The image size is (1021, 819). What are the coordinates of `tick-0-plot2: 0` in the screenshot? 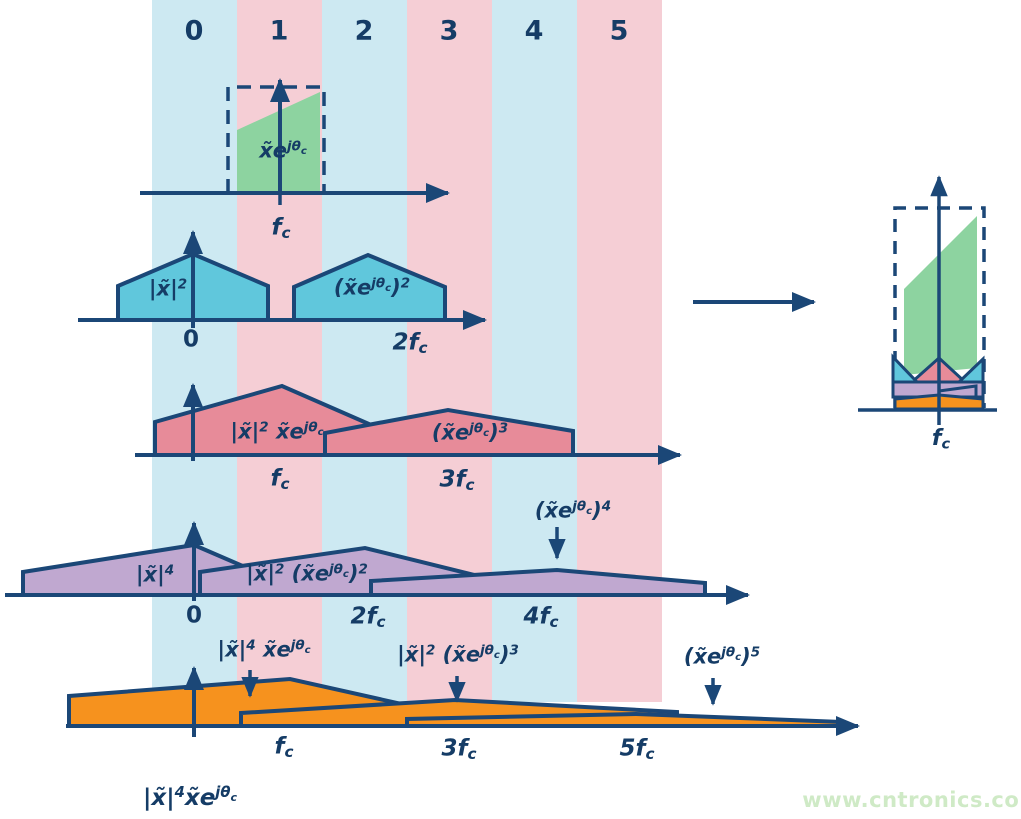 It's located at (191, 339).